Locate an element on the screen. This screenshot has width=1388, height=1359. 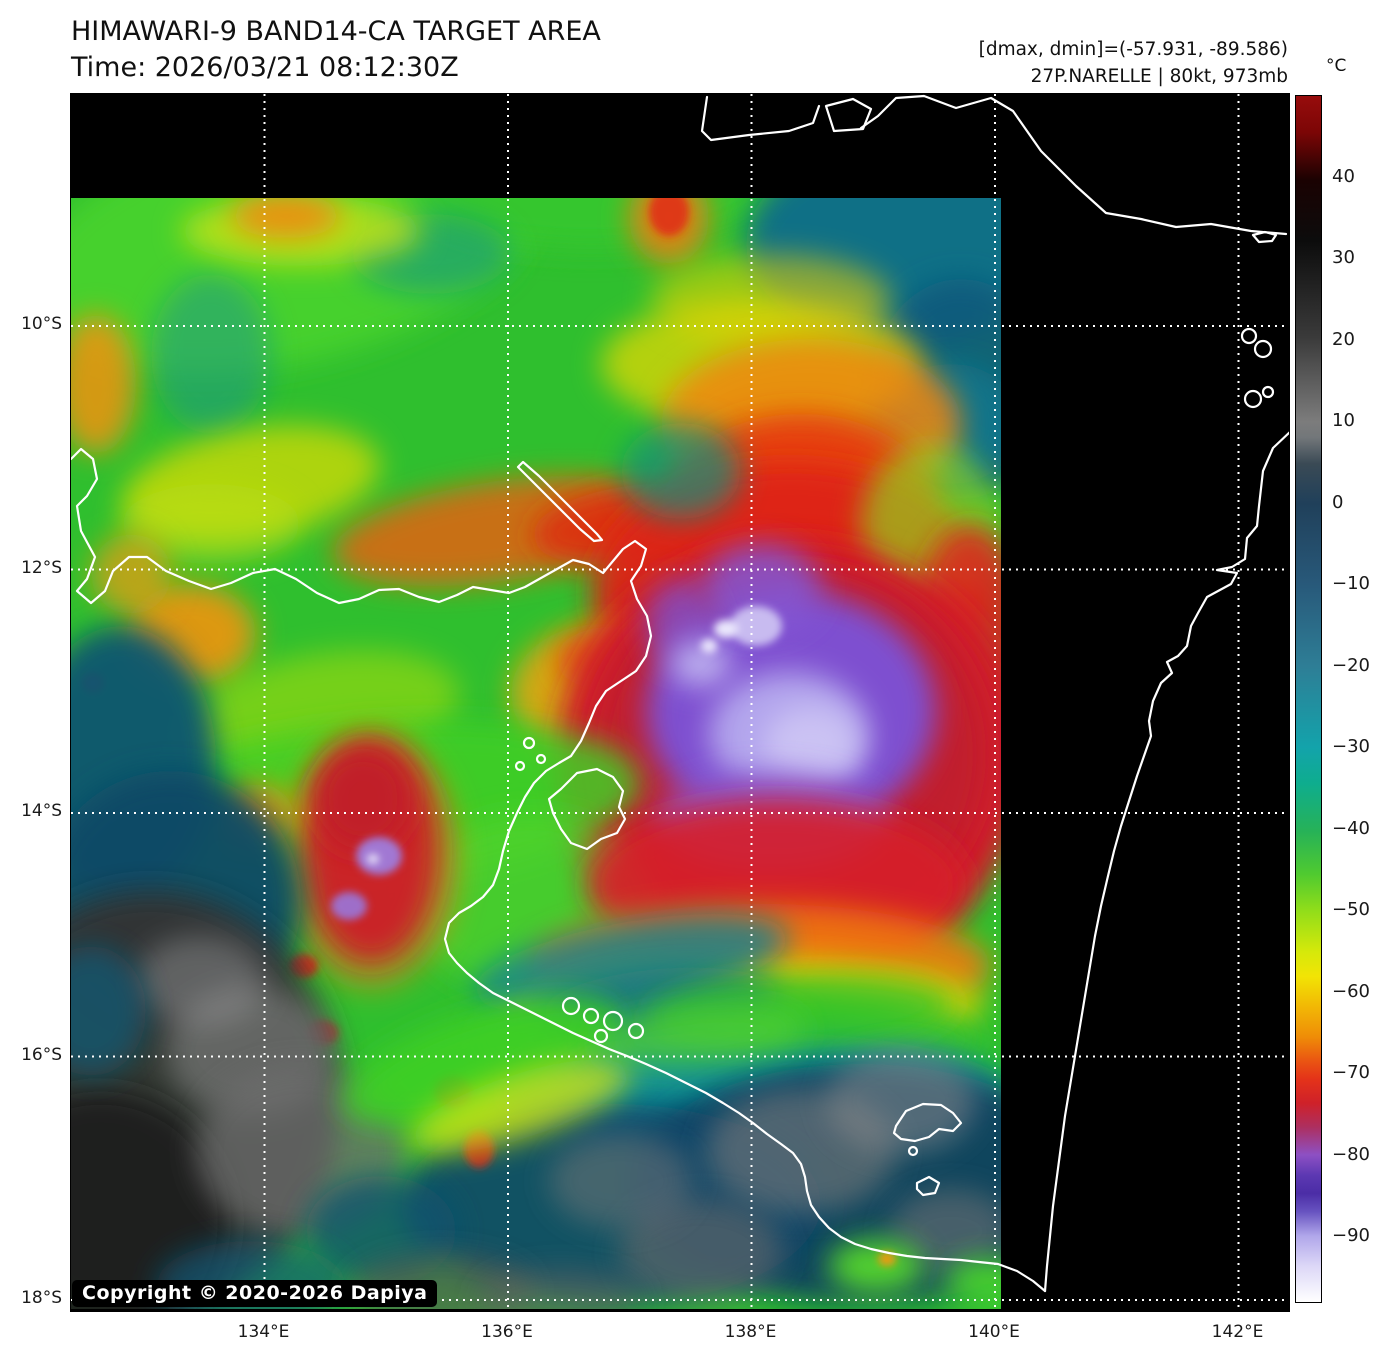
x-axis-tick-label: 134°E is located at coordinates (263, 1332).